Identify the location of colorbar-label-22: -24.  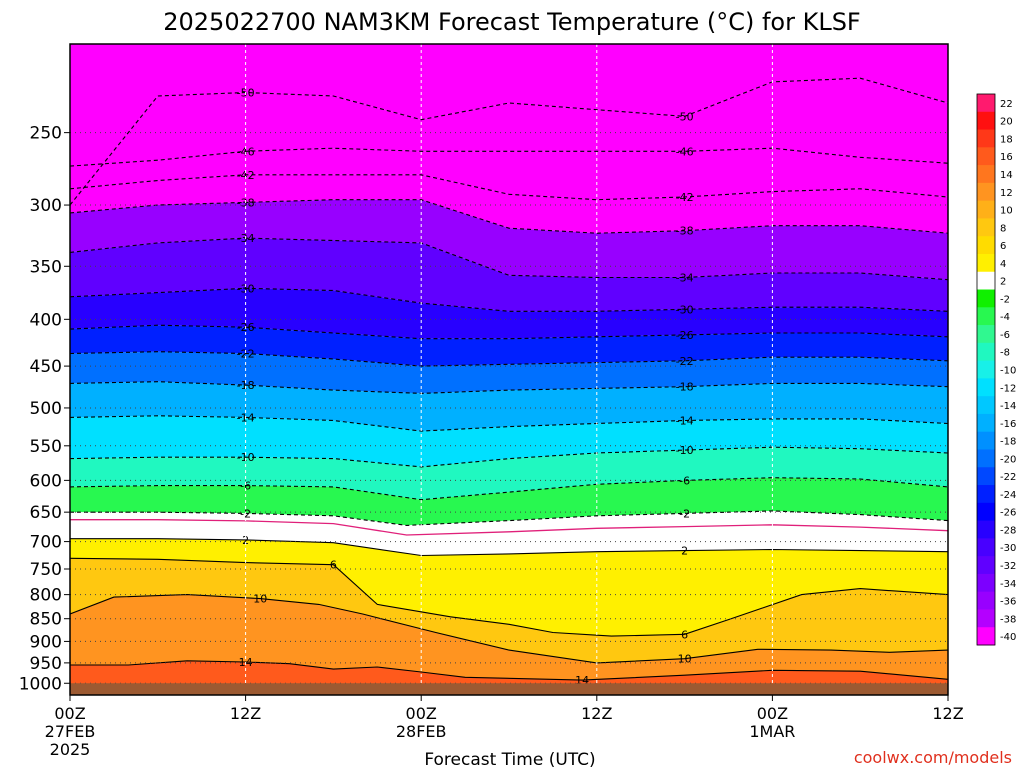
(1008, 495).